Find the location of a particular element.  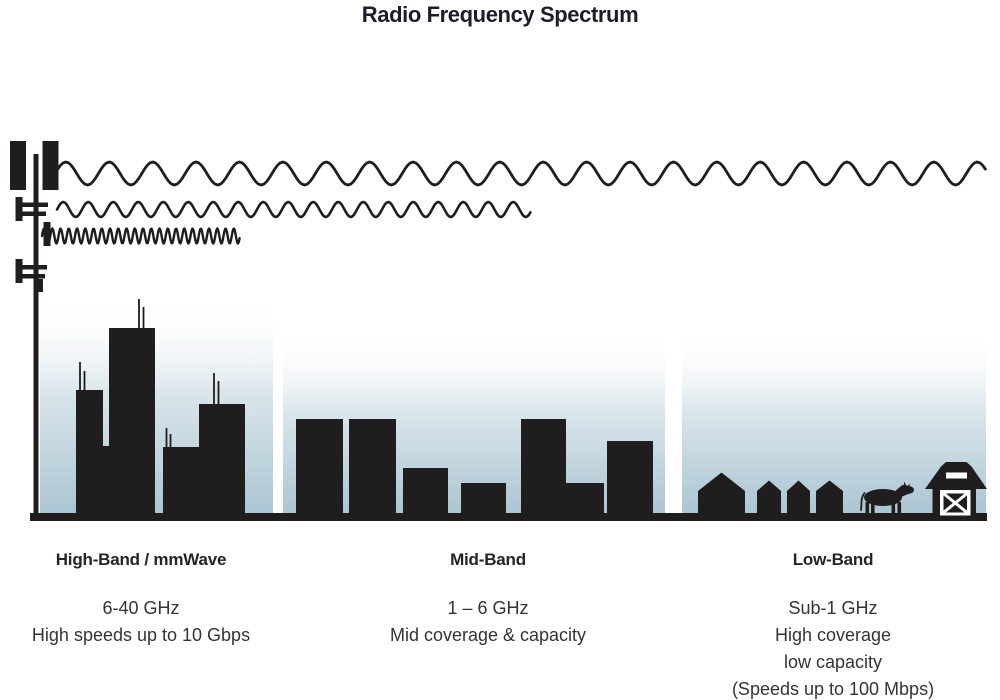

high-band-detail-line: 6-40 GHz is located at coordinates (141, 608).